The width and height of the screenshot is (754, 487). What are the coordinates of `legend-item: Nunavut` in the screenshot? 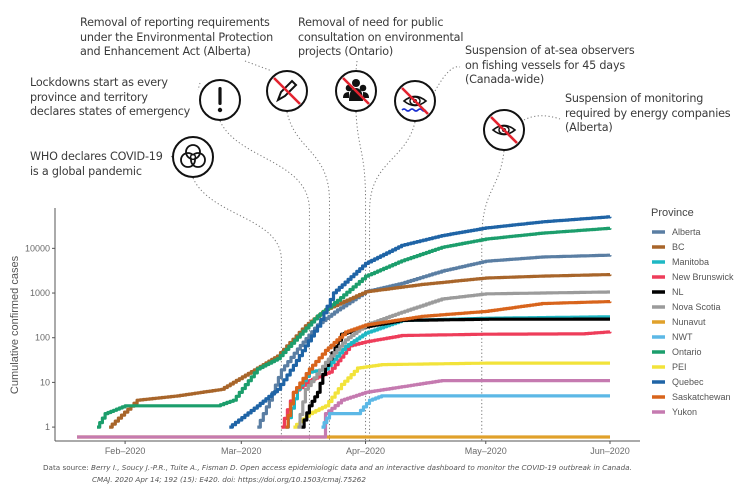 It's located at (679, 322).